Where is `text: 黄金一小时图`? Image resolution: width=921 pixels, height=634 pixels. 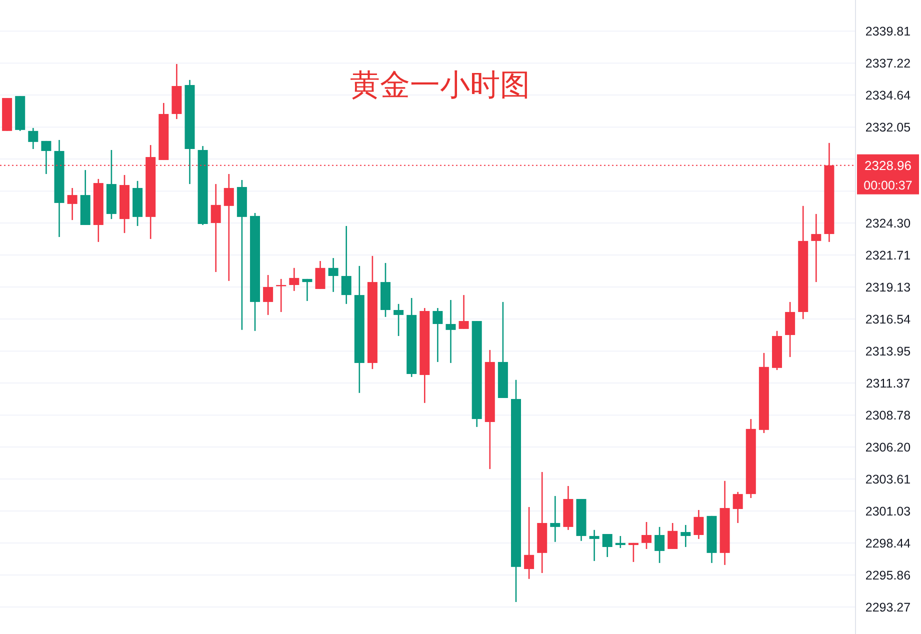 text: 黄金一小时图 is located at coordinates (440, 85).